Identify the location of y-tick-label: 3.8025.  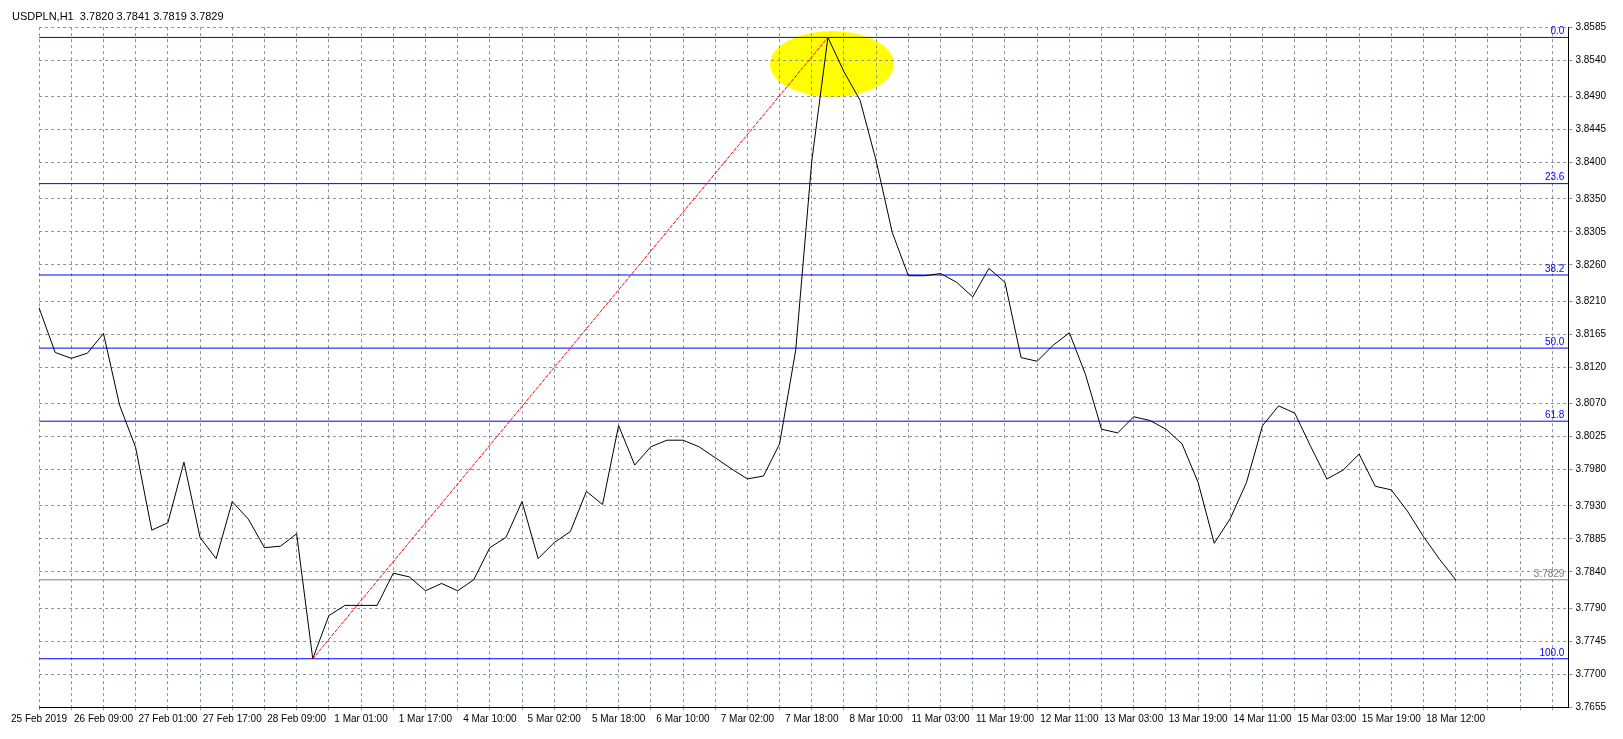
(1591, 436).